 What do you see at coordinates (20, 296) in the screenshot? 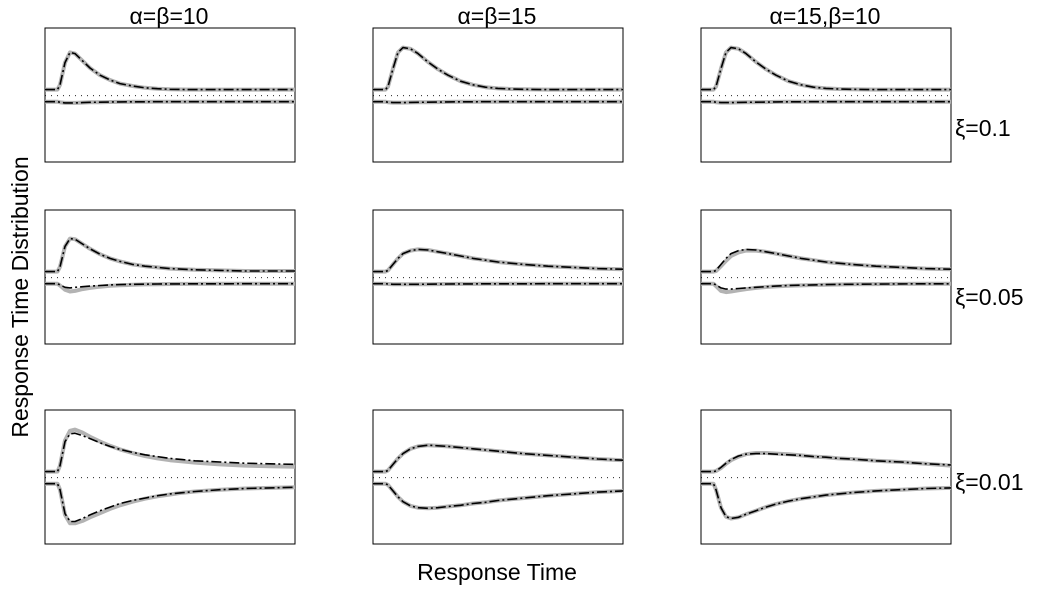
I see `y-axis-label: Response Time Distribution` at bounding box center [20, 296].